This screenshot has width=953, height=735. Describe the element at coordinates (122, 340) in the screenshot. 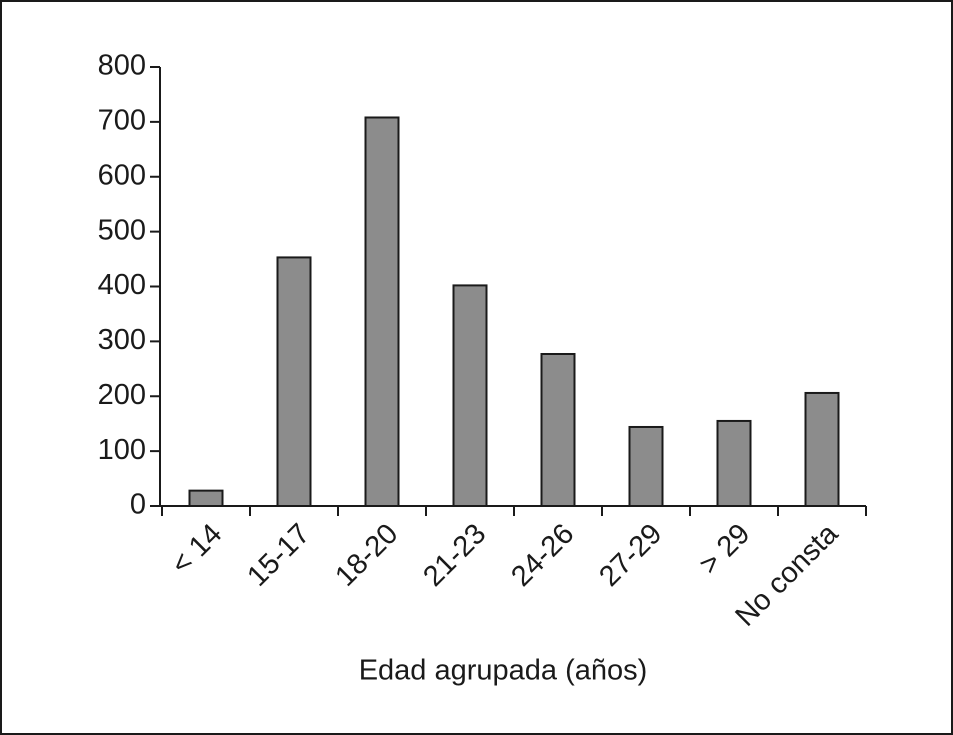

I see `y-tick-label: 300` at that location.